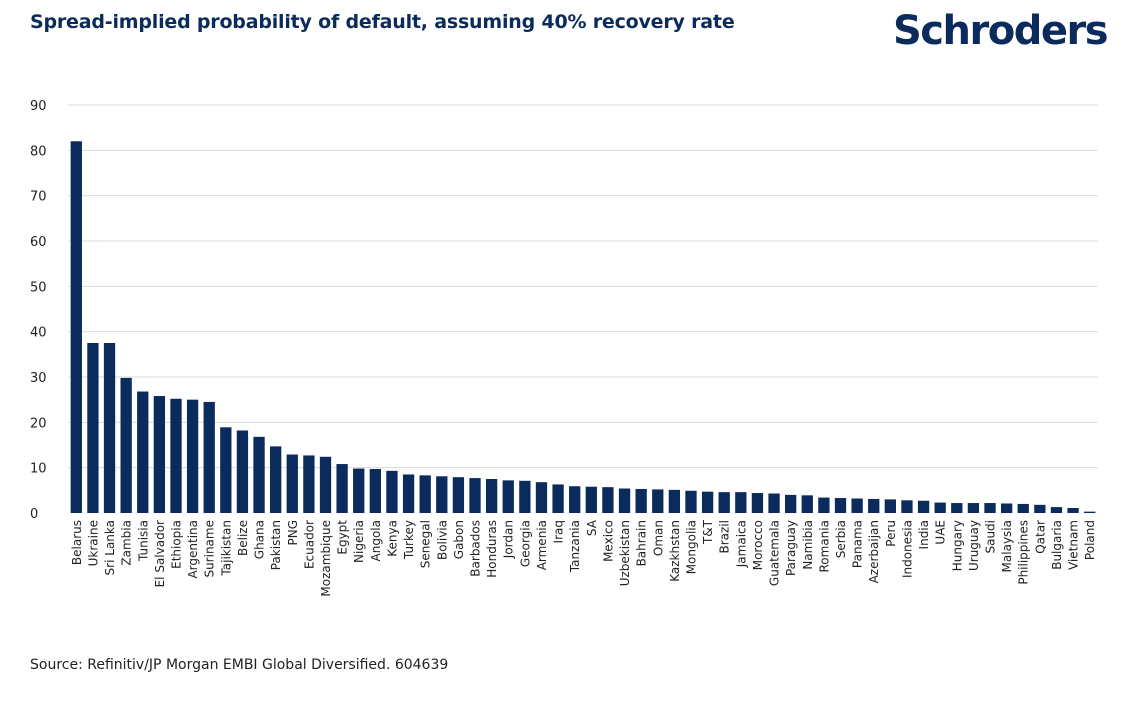 Image resolution: width=1127 pixels, height=704 pixels. Describe the element at coordinates (38, 378) in the screenshot. I see `y-tick-label: 30` at that location.